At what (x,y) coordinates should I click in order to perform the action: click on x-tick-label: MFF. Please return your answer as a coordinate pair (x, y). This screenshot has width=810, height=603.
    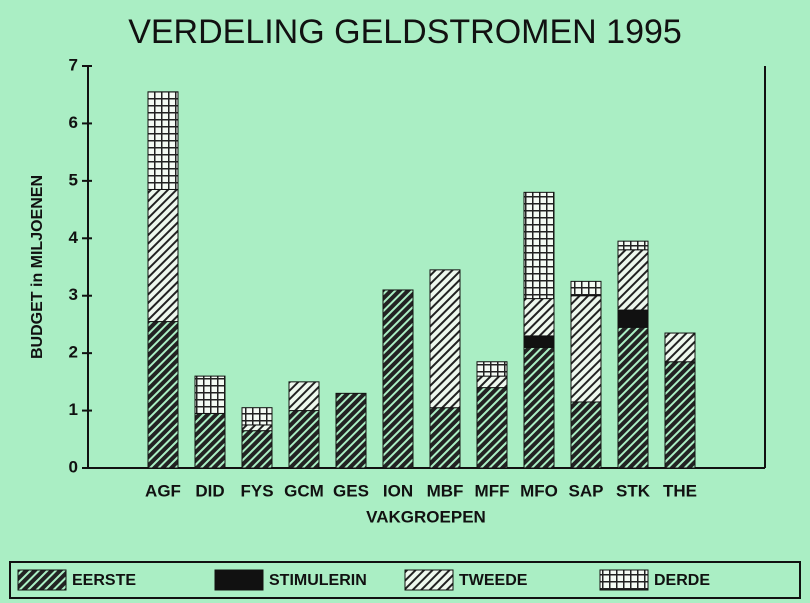
    Looking at the image, I should click on (492, 490).